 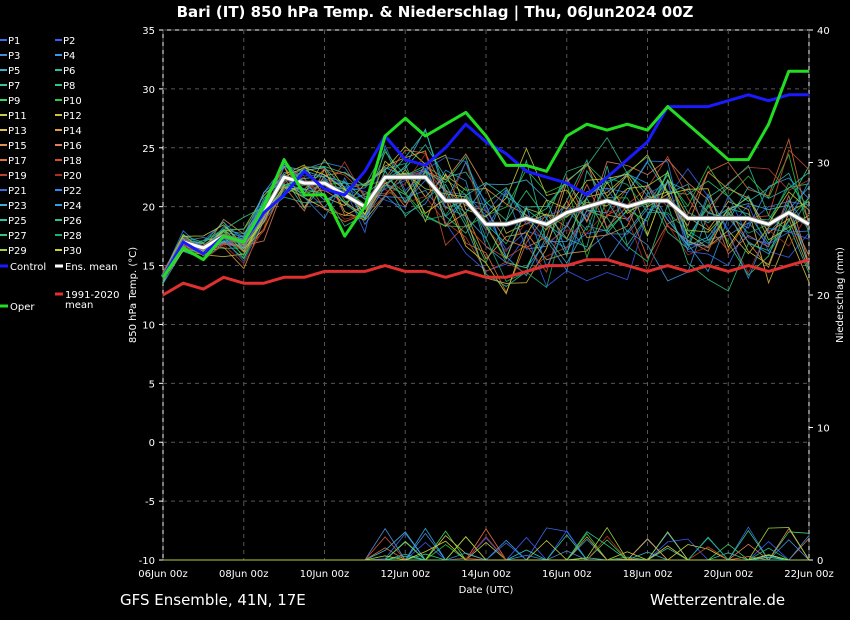 I want to click on x-tick-label: 06Jun 00z, so click(x=163, y=574).